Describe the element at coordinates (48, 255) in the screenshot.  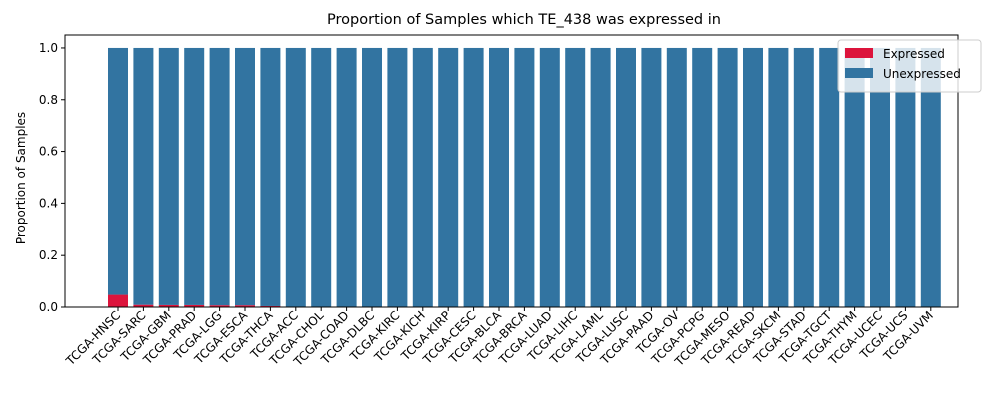
I see `y-tick-label: 0.2` at that location.